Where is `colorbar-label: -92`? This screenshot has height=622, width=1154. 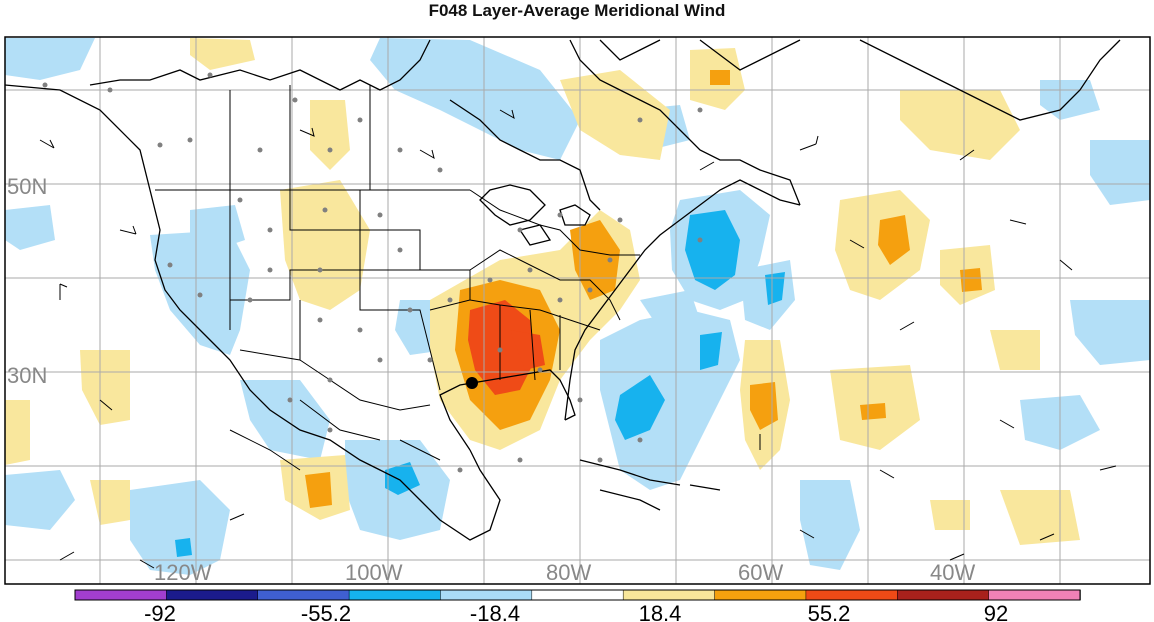 colorbar-label: -92 is located at coordinates (160, 611).